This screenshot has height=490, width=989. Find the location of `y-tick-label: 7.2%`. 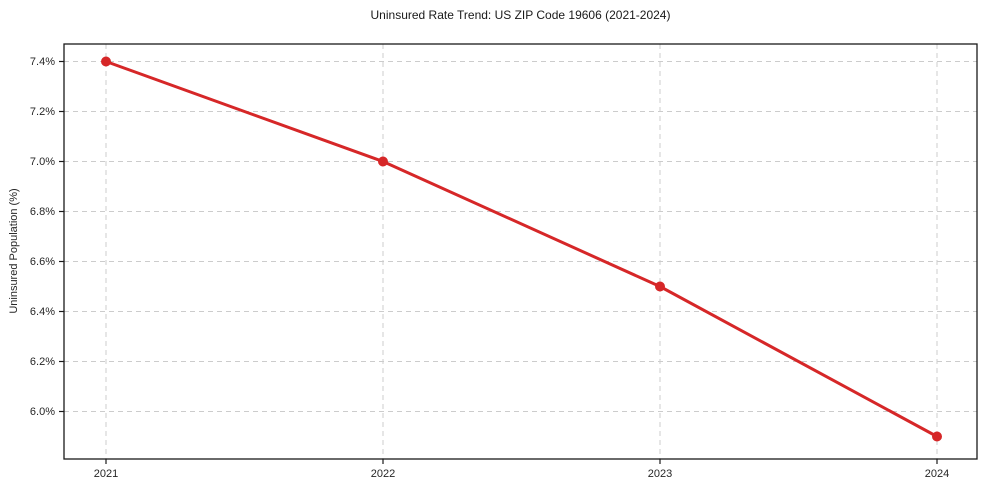

y-tick-label: 7.2% is located at coordinates (42, 112).